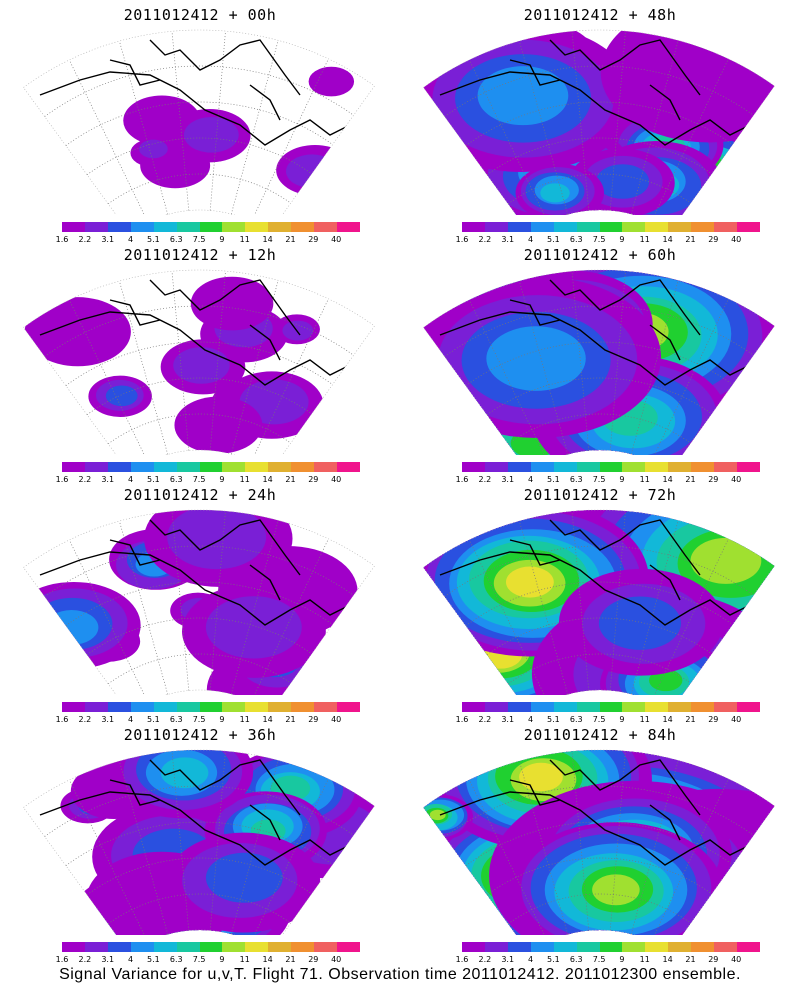  I want to click on panel-title: 2011012412 + 36h, so click(200, 735).